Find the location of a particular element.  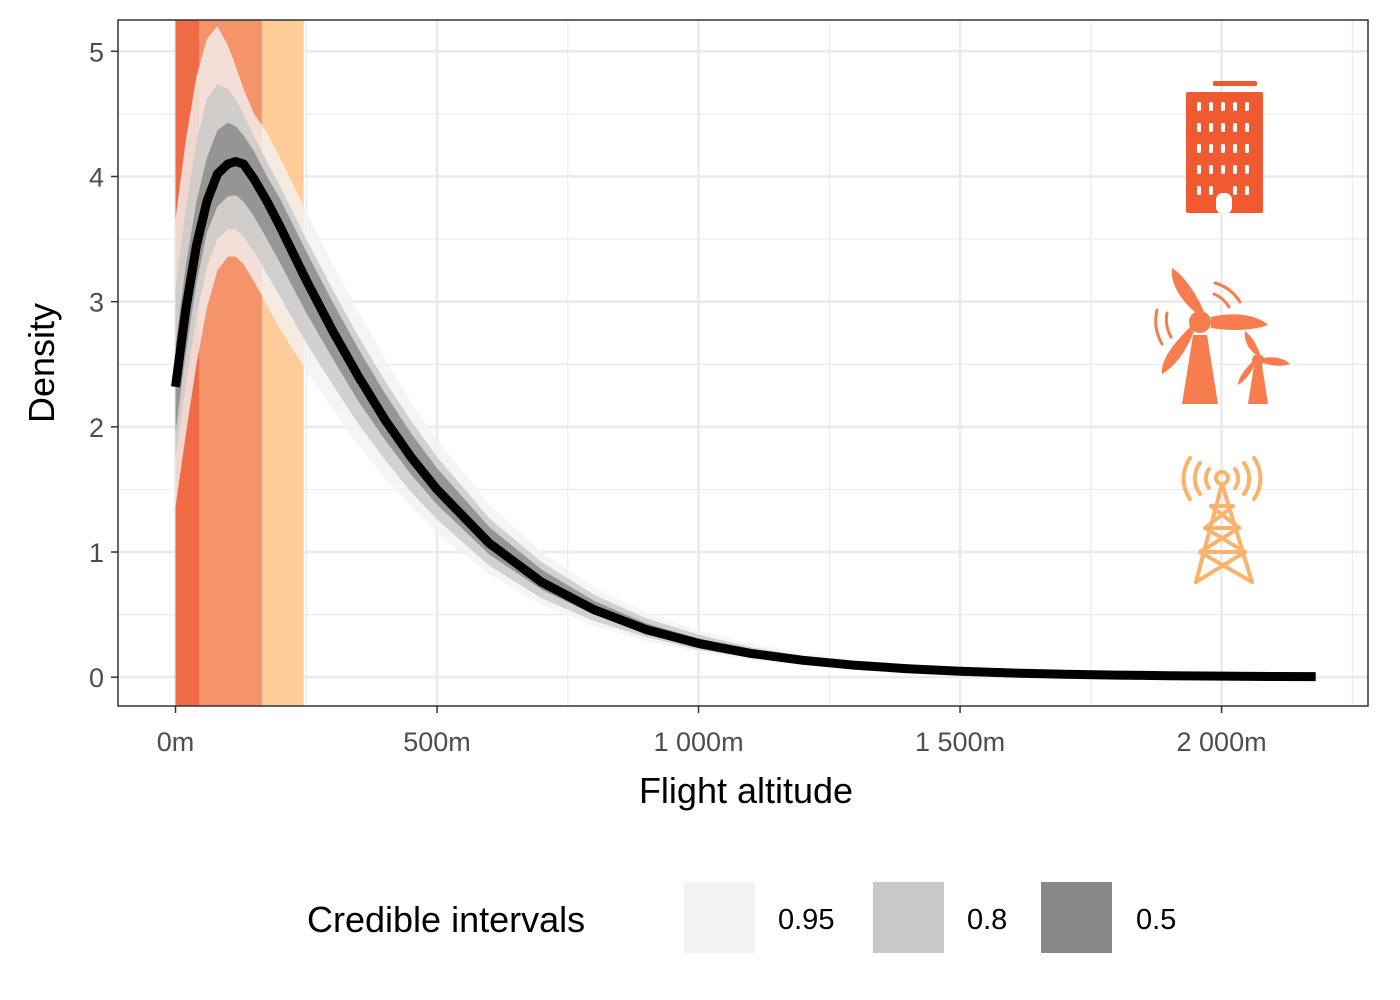

legend: Credible intervals 0.95 0.8 0.5 is located at coordinates (741, 917).